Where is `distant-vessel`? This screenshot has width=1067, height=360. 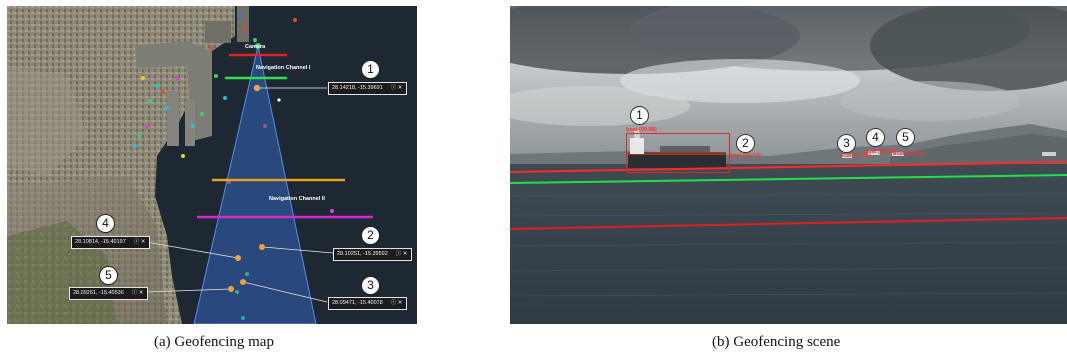
distant-vessel is located at coordinates (1049, 154).